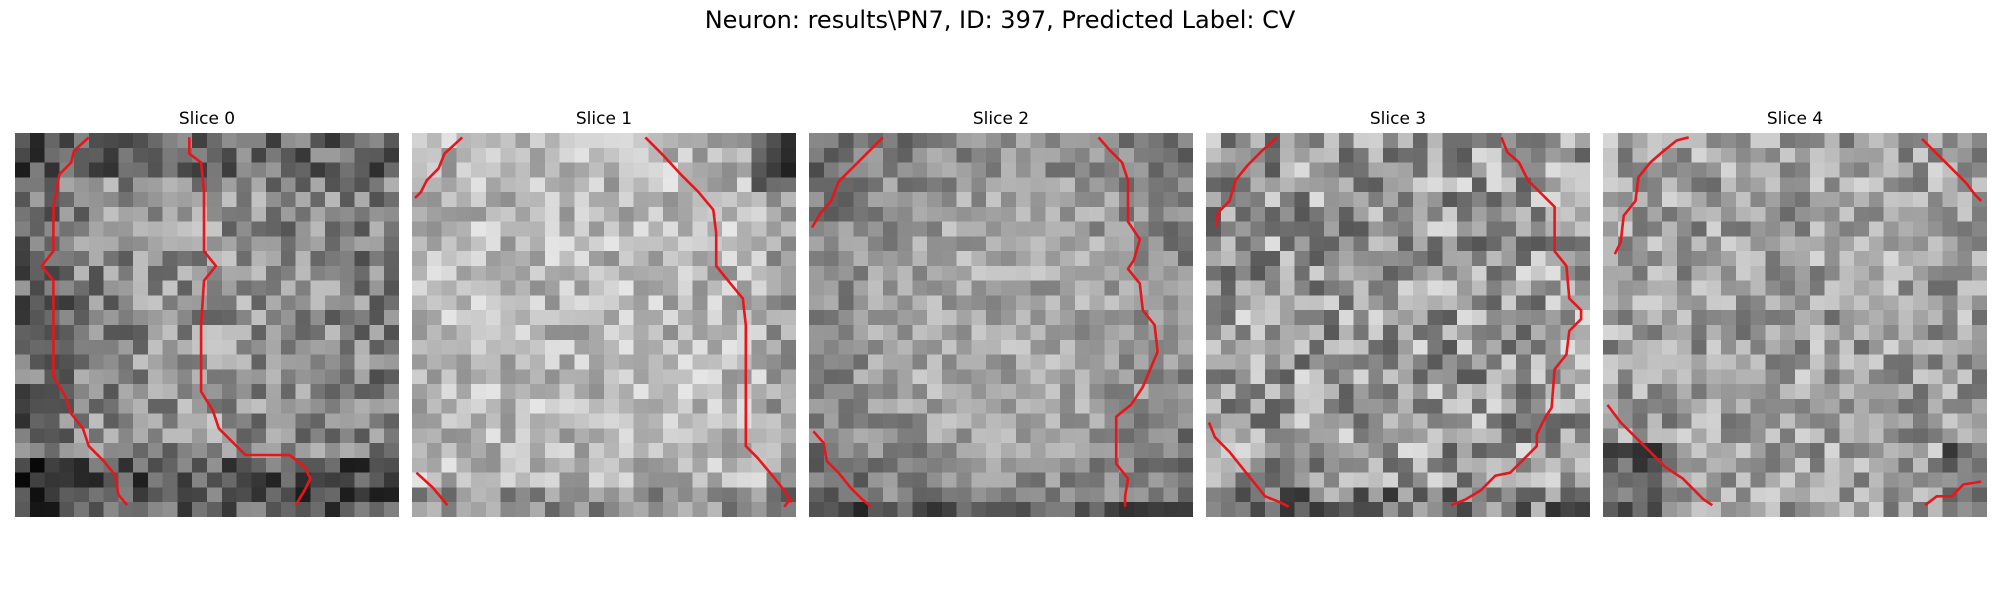 The height and width of the screenshot is (600, 2000). I want to click on slice-panel-1: Slice 1, so click(604, 312).